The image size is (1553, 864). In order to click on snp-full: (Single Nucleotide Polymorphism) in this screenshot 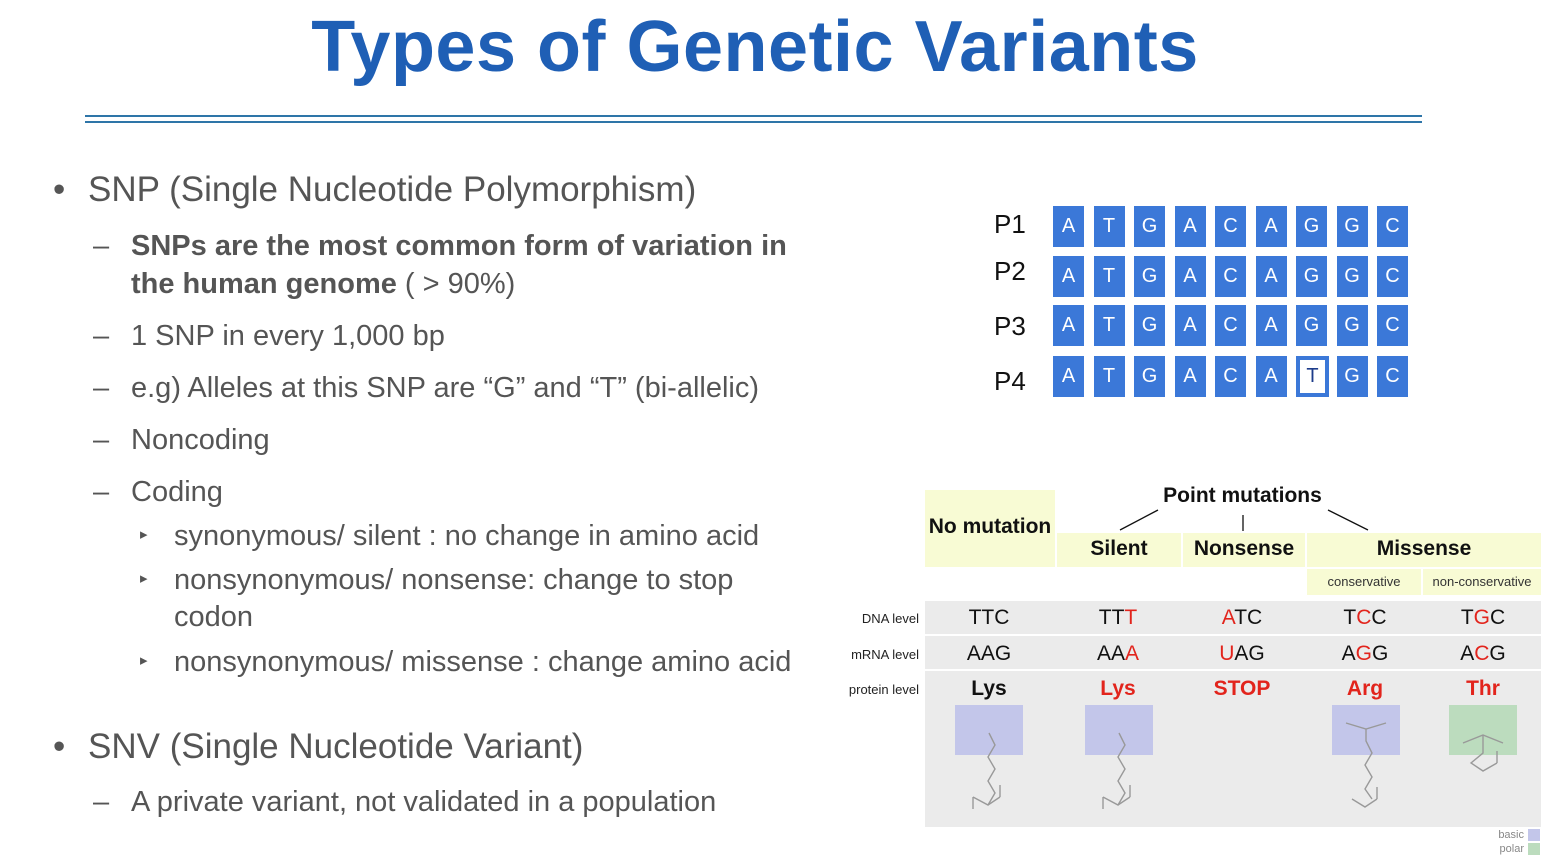, I will do `click(433, 189)`.